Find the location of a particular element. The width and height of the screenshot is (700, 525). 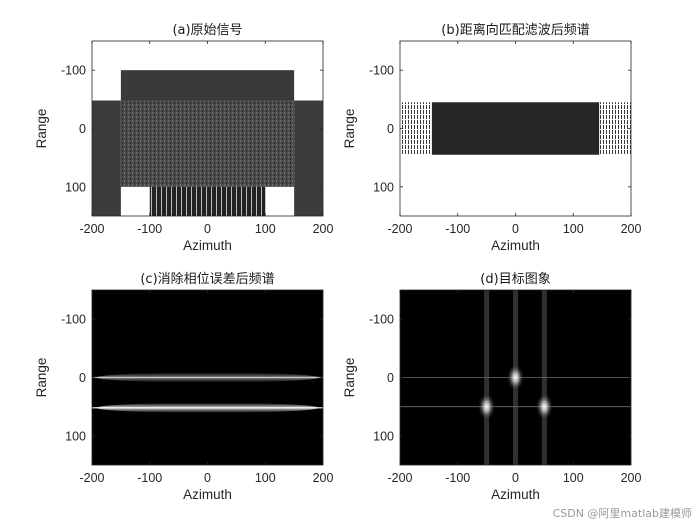

subplot-title: (c)消除相位误差后频谱 is located at coordinates (207, 279).